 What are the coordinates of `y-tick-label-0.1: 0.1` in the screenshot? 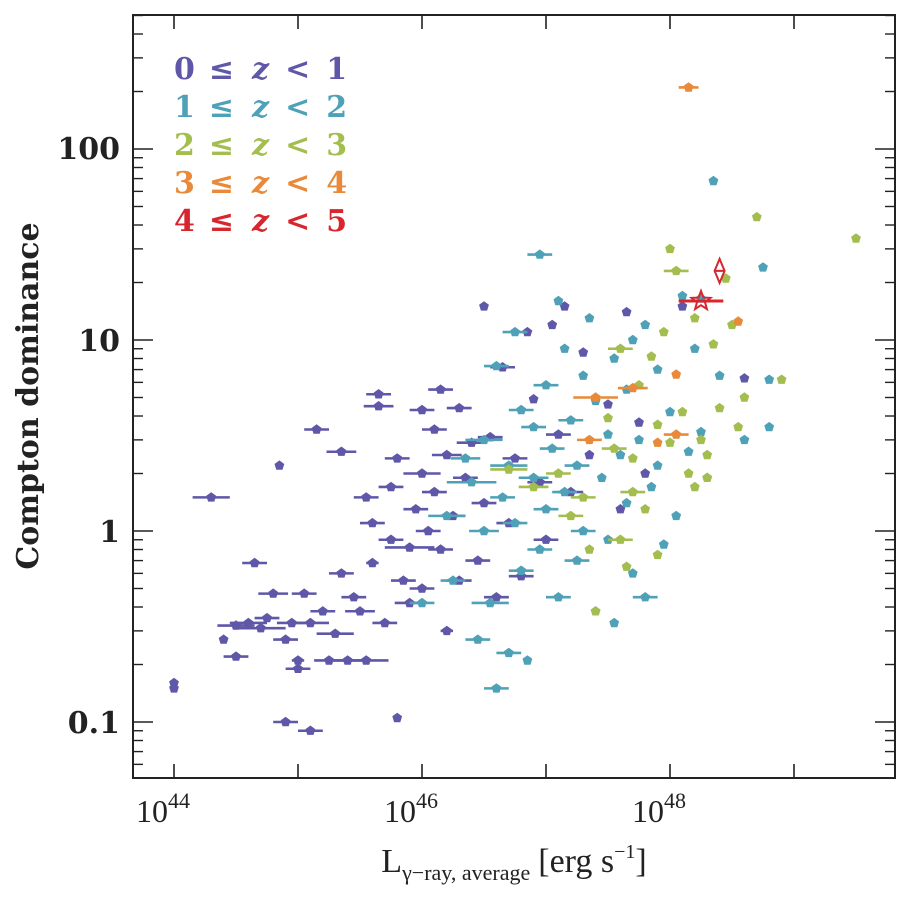 It's located at (94, 723).